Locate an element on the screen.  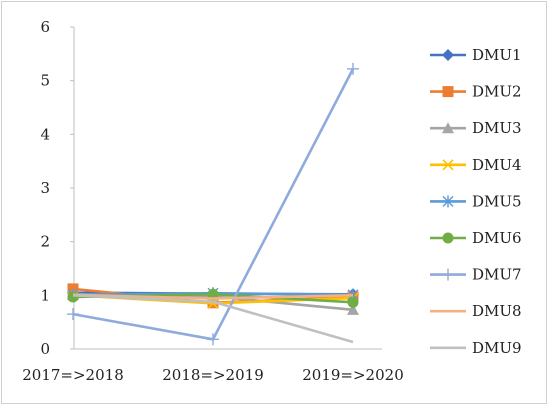
legend-label: DMU5 is located at coordinates (497, 201).